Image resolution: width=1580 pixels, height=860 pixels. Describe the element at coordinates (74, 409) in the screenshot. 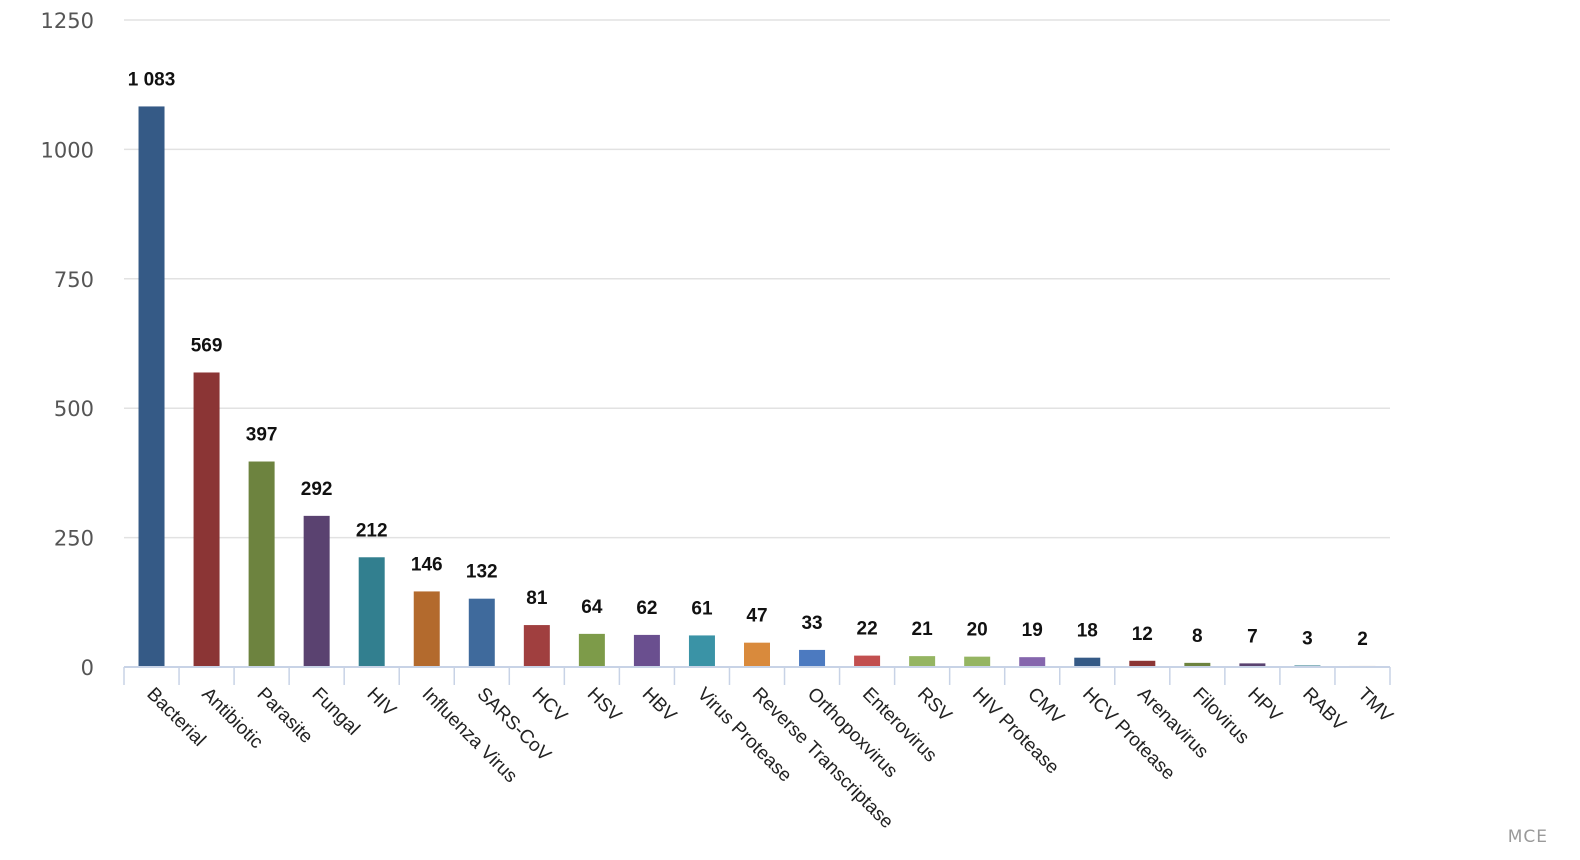

I see `y-tick-label: 500` at that location.